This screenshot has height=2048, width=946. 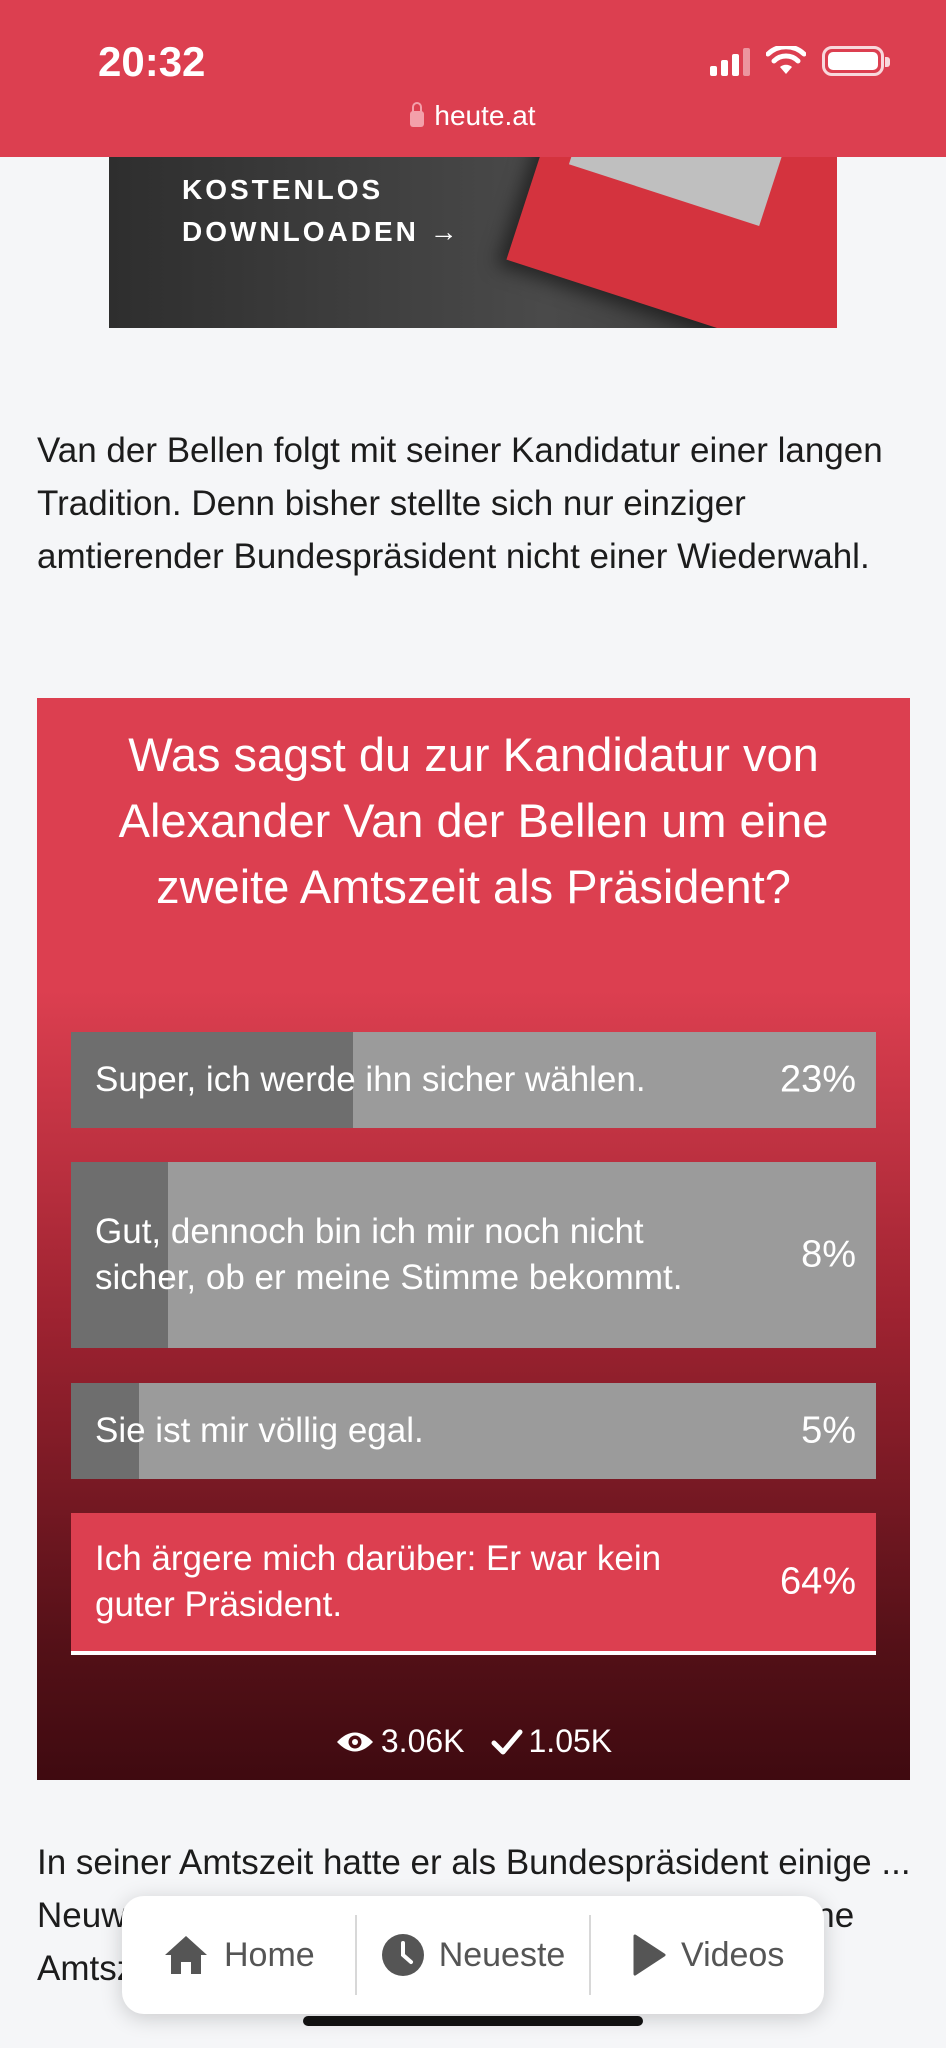 I want to click on battery-icon, so click(x=856, y=61).